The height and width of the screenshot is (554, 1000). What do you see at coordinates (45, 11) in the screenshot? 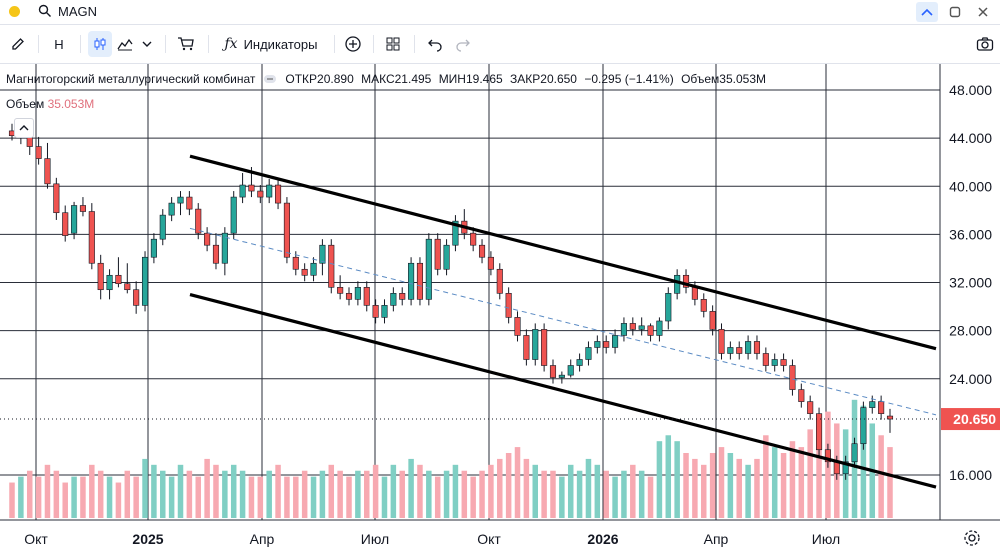
I see `search-icon` at bounding box center [45, 11].